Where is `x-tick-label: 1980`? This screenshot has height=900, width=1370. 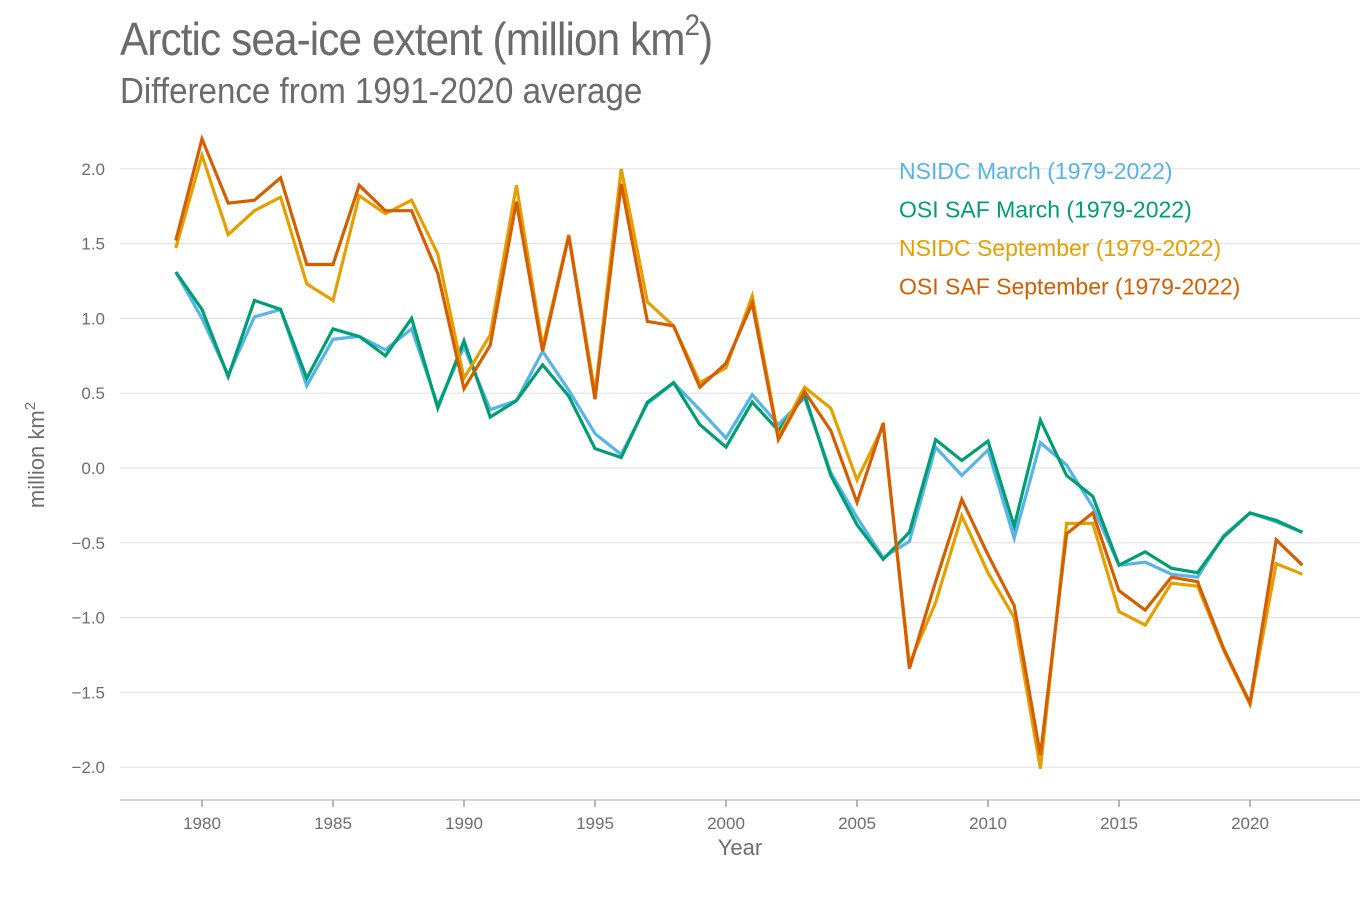
x-tick-label: 1980 is located at coordinates (202, 823).